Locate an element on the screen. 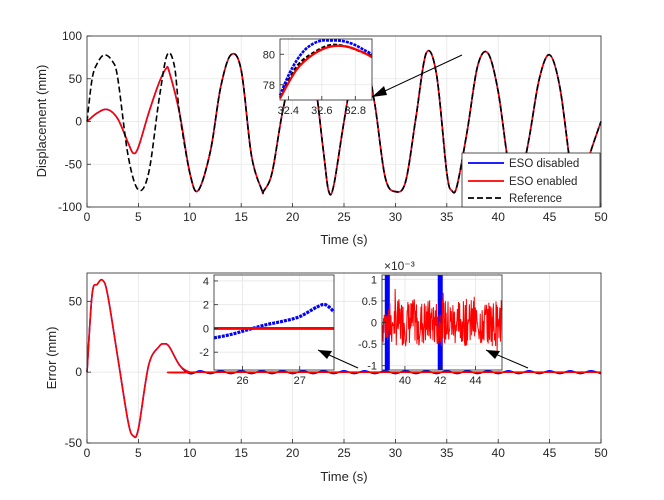 The image size is (664, 500). inset-series-eso-enabled is located at coordinates (326, 72).